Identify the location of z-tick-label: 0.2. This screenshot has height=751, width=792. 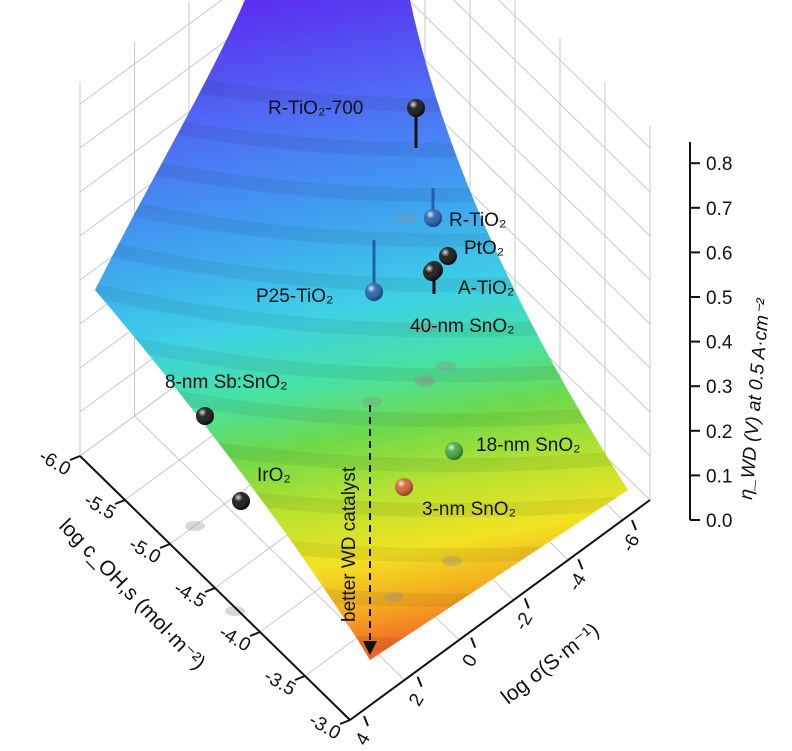
(719, 432).